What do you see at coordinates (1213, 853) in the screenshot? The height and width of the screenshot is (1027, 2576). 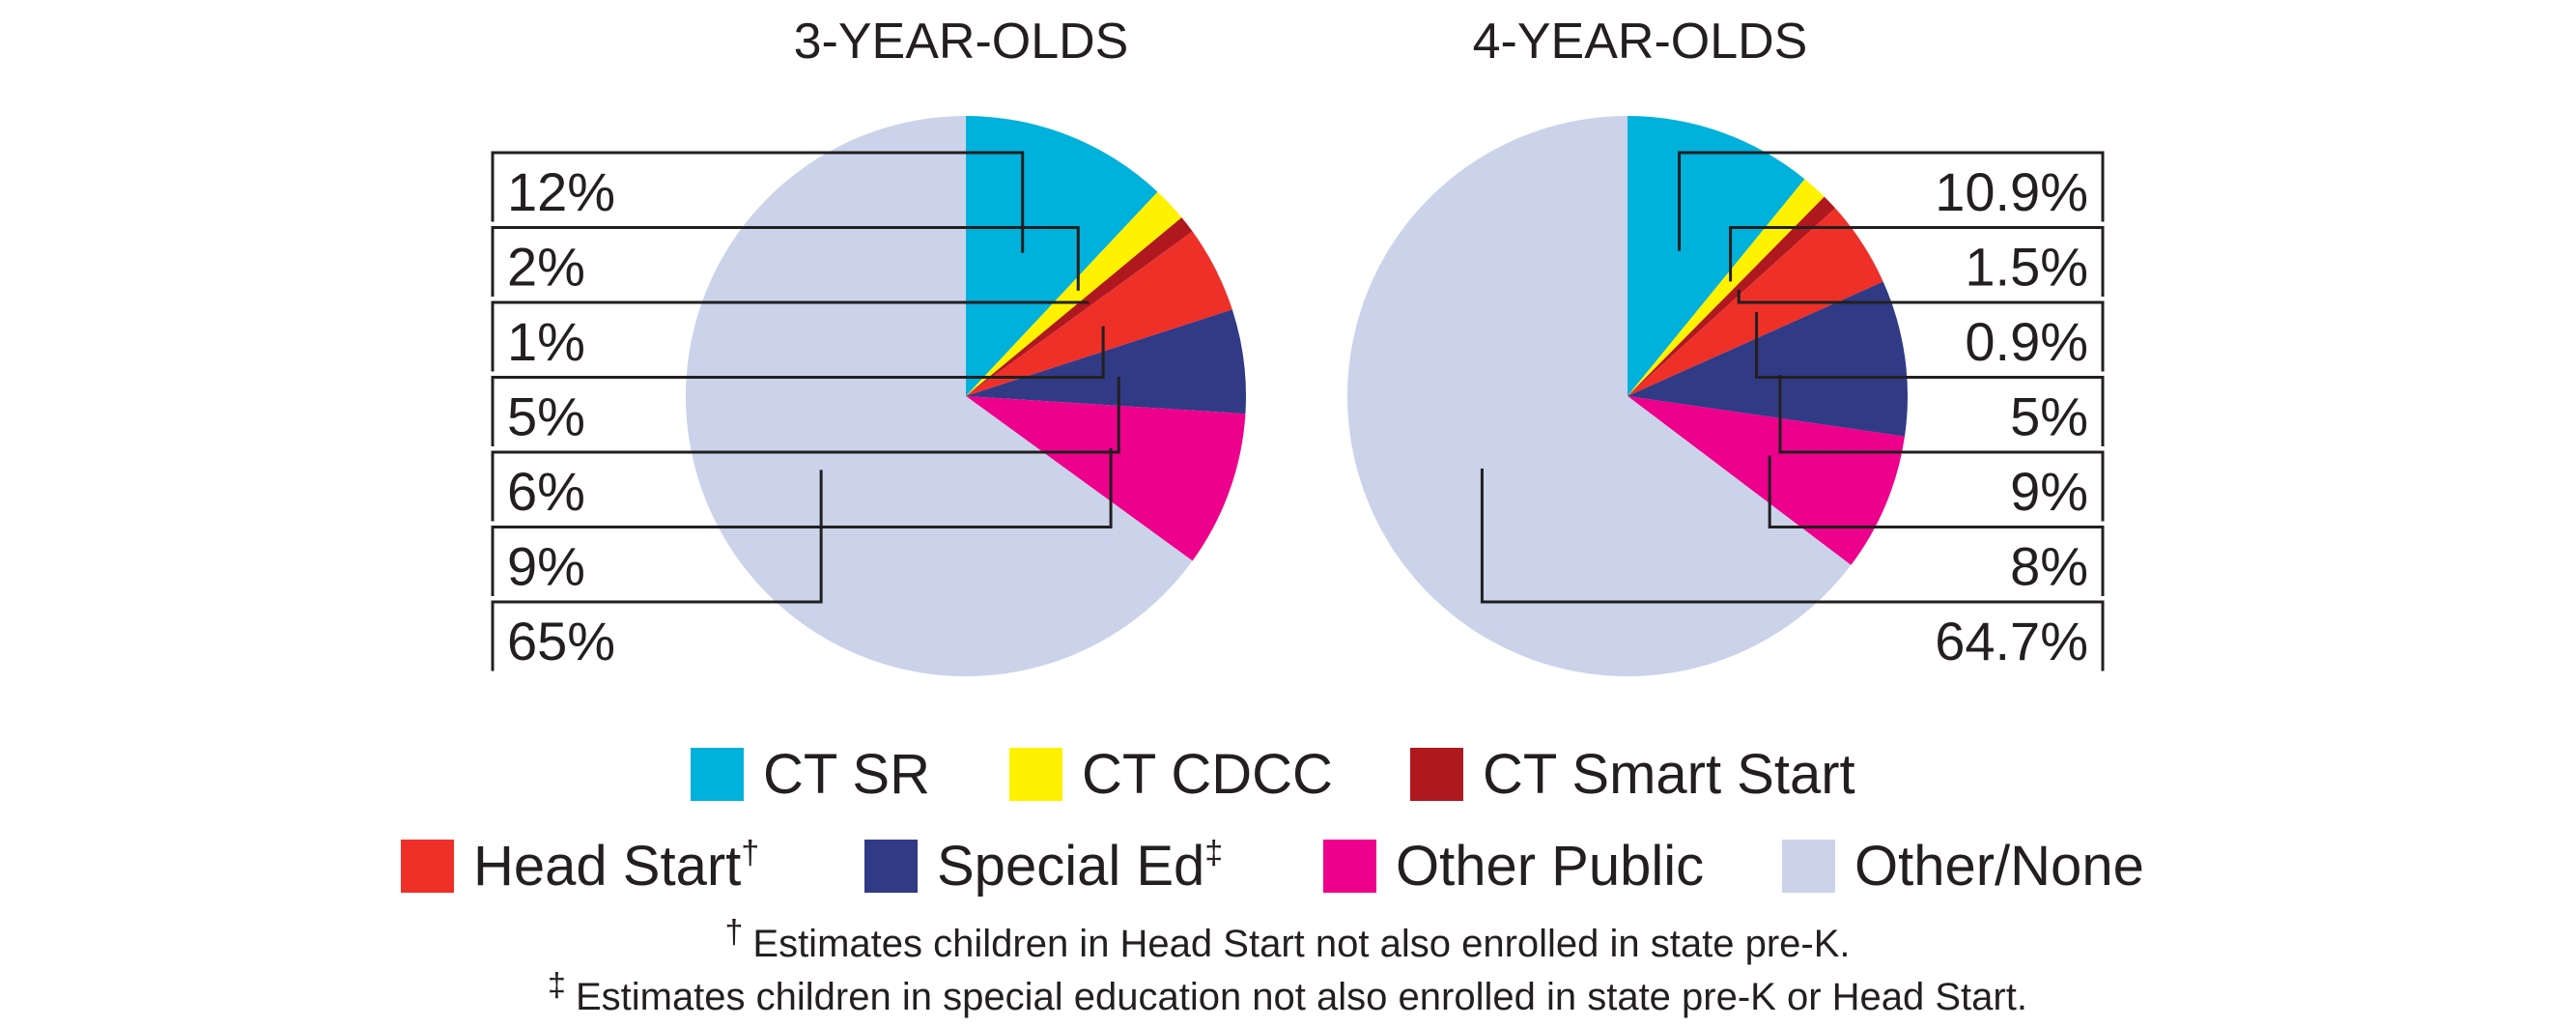 I see `footnote-mark: ‡` at bounding box center [1213, 853].